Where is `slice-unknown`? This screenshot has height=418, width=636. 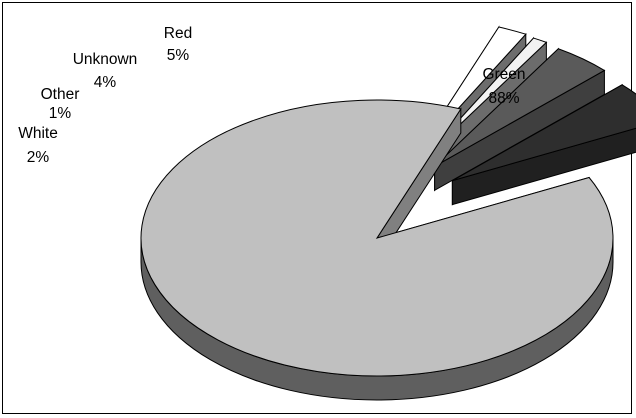 slice-unknown is located at coordinates (520, 119).